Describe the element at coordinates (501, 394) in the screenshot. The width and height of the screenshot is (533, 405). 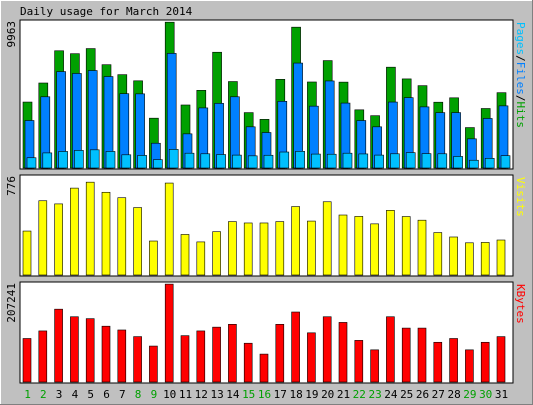
I see `day-label-31: 31` at that location.